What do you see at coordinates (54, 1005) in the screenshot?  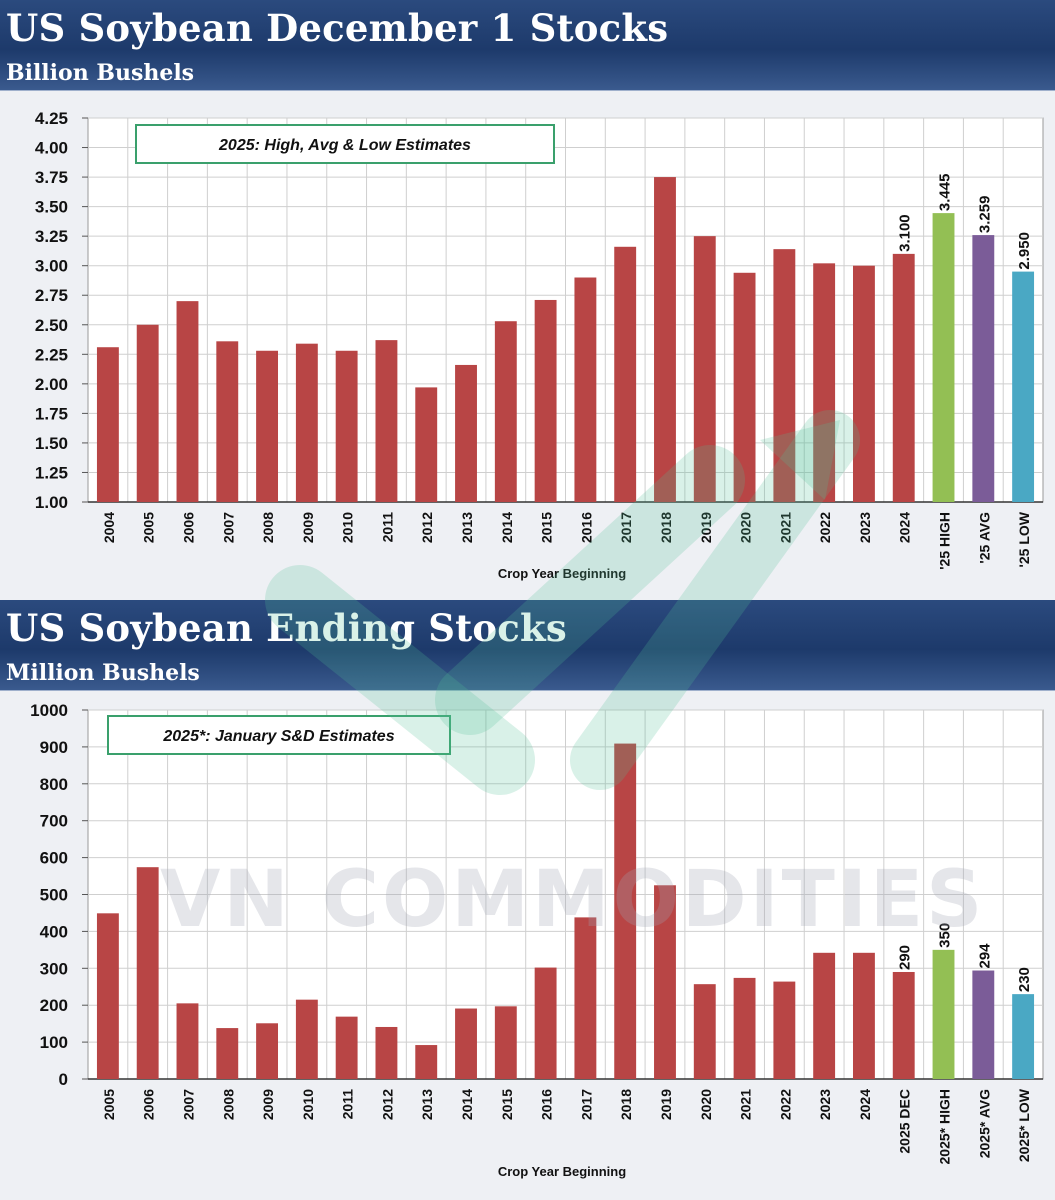 I see `y-tick-label: 200` at bounding box center [54, 1005].